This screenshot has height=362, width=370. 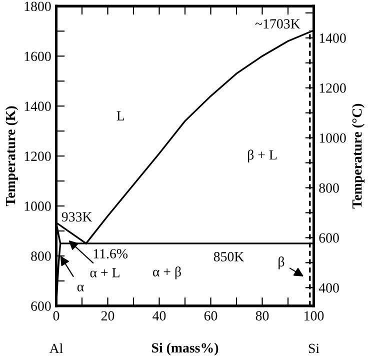 I want to click on y2-tick-label: 1400, so click(x=333, y=38).